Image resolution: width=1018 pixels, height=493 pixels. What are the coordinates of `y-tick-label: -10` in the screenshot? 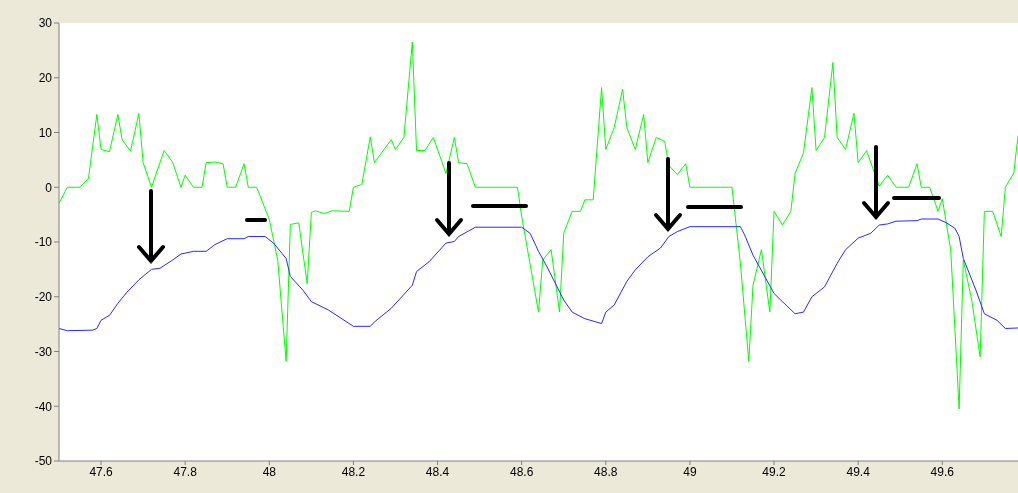 It's located at (43, 242).